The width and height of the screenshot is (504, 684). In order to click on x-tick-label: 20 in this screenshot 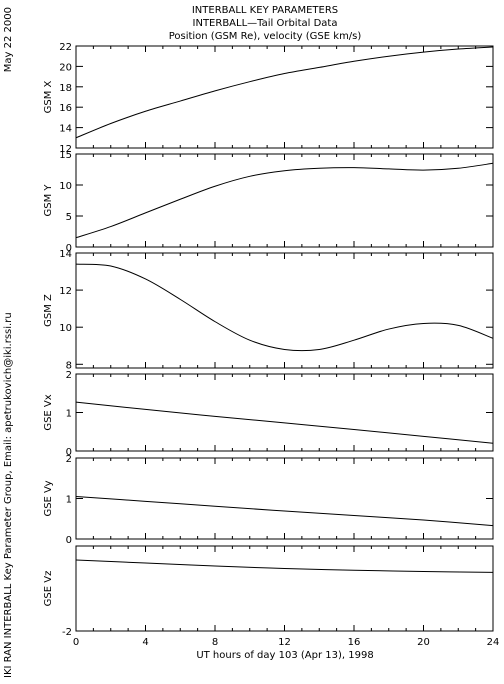, I will do `click(423, 642)`.